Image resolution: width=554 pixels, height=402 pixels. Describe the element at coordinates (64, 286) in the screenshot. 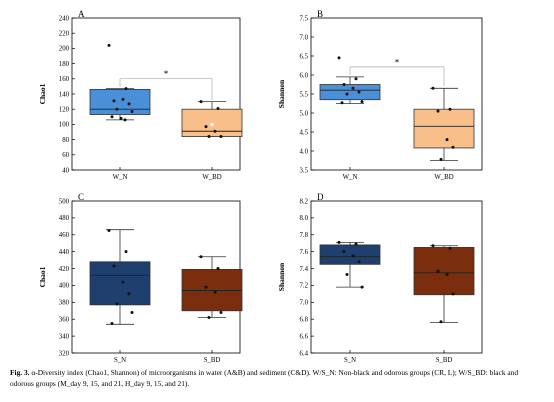

I see `y-tick-label: 400` at that location.